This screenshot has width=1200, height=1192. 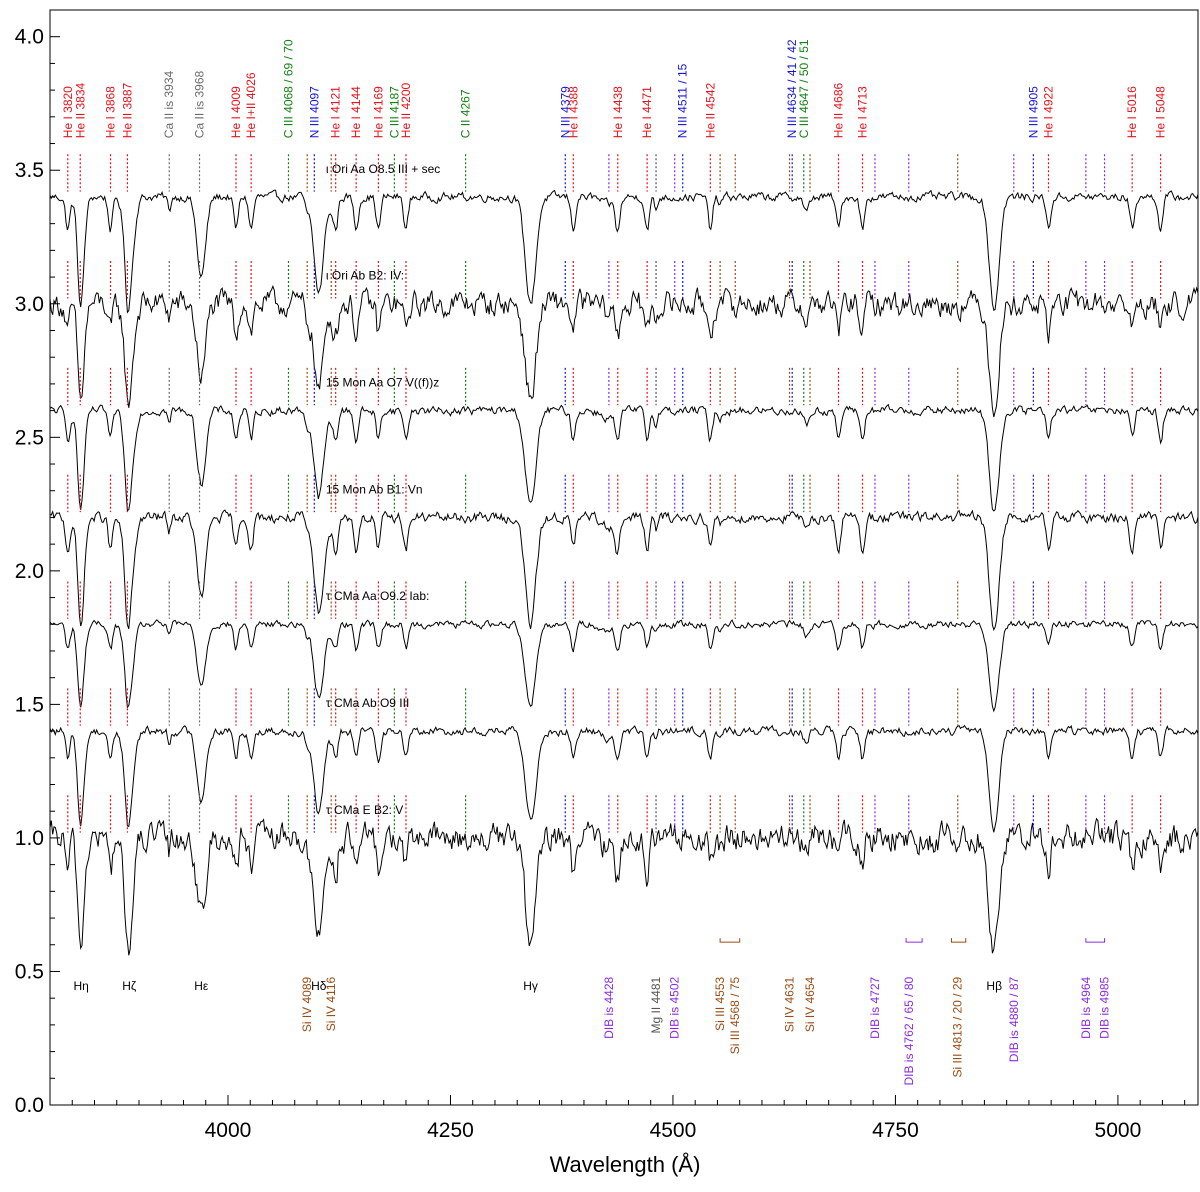 What do you see at coordinates (909, 1030) in the screenshot?
I see `bottom-line-label: DIB is 4762 / 65 / 80` at bounding box center [909, 1030].